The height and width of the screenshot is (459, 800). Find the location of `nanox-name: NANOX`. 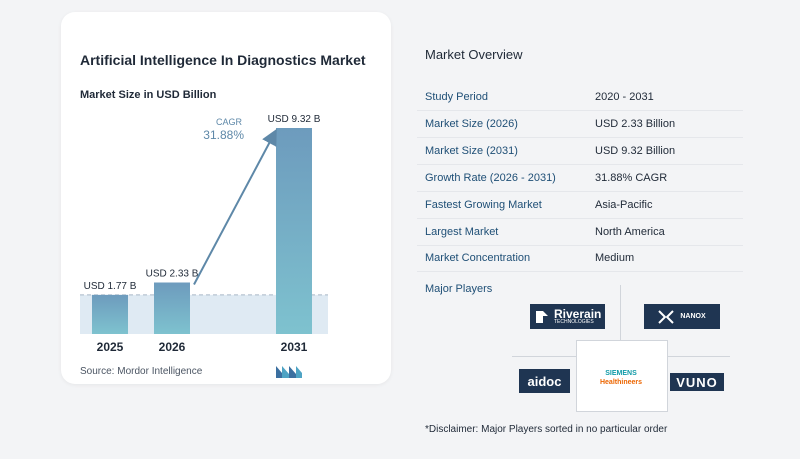

nanox-name: NANOX is located at coordinates (693, 316).